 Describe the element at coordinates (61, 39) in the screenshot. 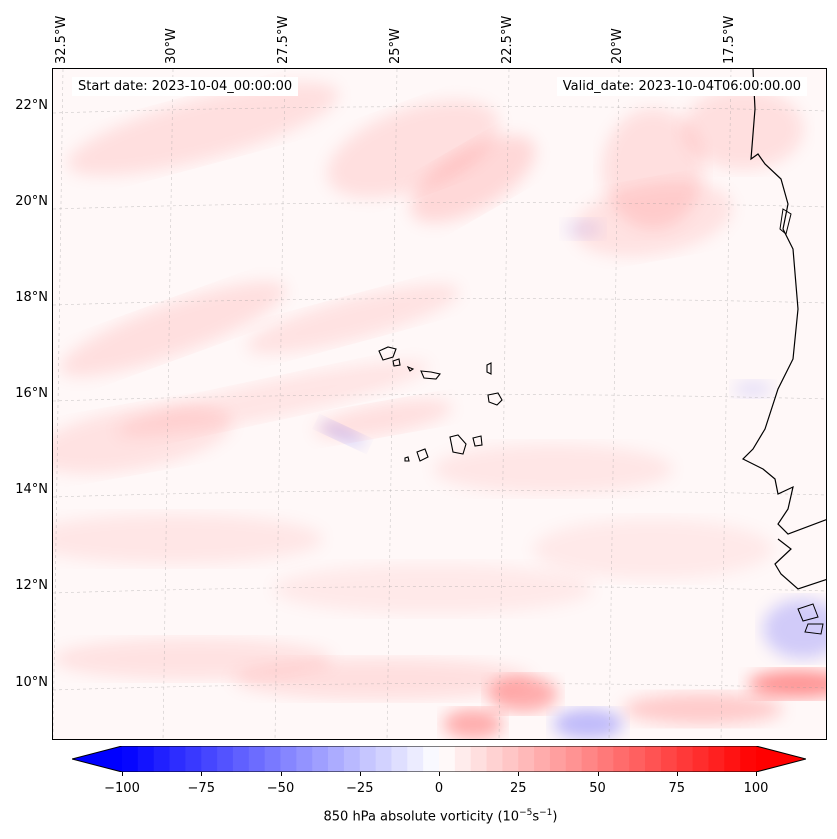

I see `longitude-label: 32.5°W` at that location.